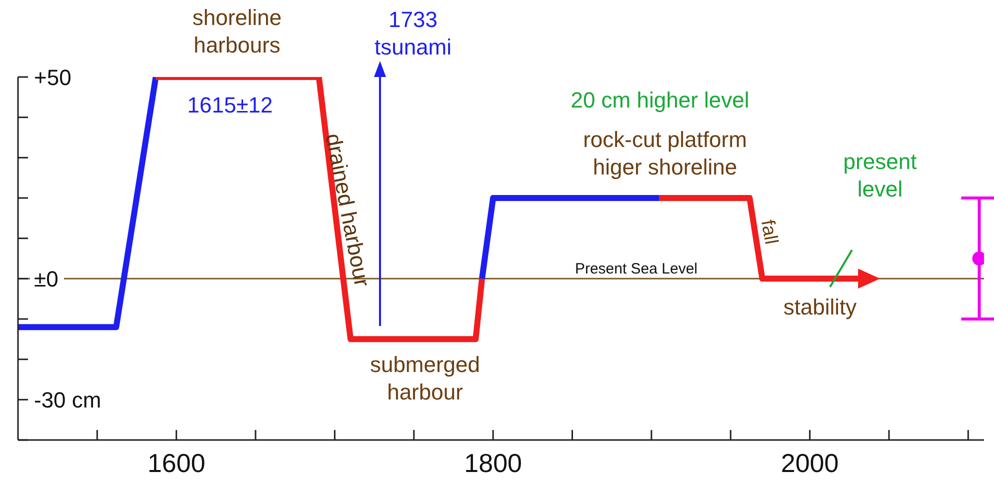 This screenshot has width=994, height=483. I want to click on y-tick-label: +50, so click(53, 77).